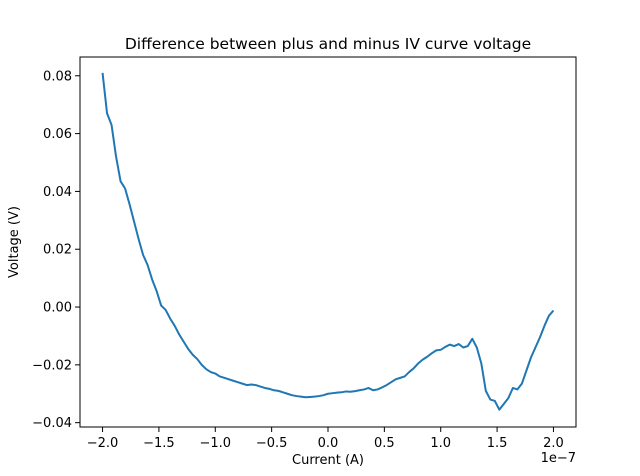 This screenshot has height=476, width=640. What do you see at coordinates (52, 423) in the screenshot?
I see `y-tick-label: −0.04` at bounding box center [52, 423].